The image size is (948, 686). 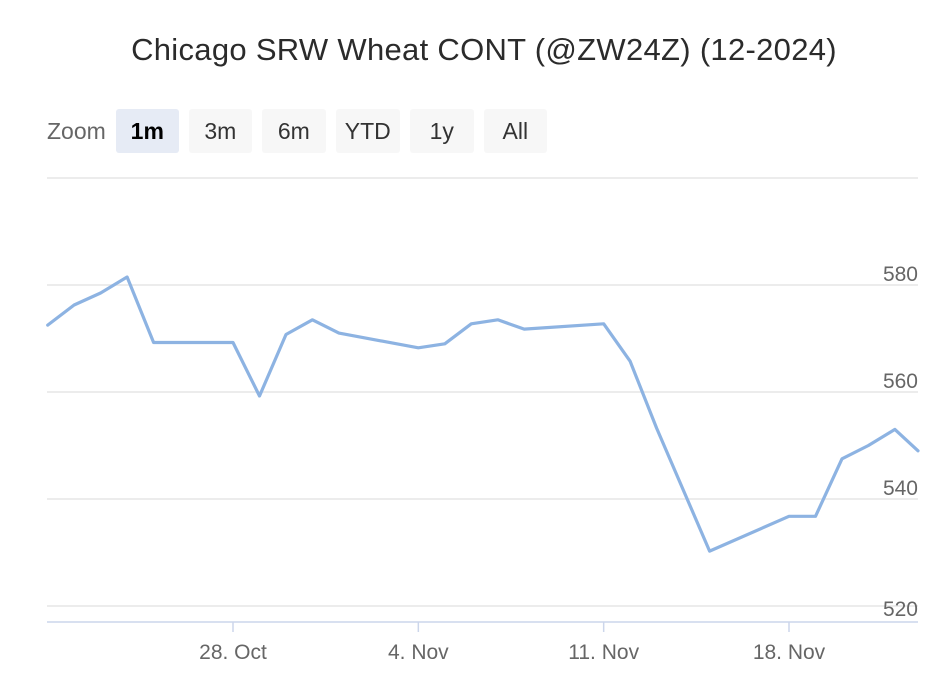 I want to click on y-axis: 520 540 560 580, so click(x=900, y=442).